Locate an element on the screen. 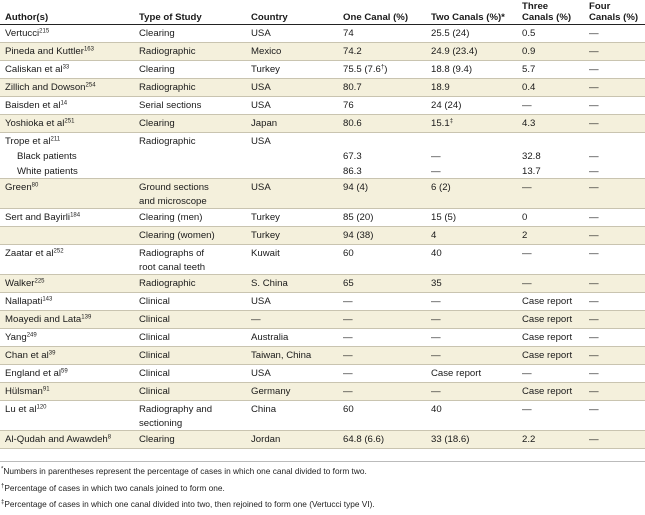 The image size is (645, 515). reference-number: 184 is located at coordinates (75, 215).